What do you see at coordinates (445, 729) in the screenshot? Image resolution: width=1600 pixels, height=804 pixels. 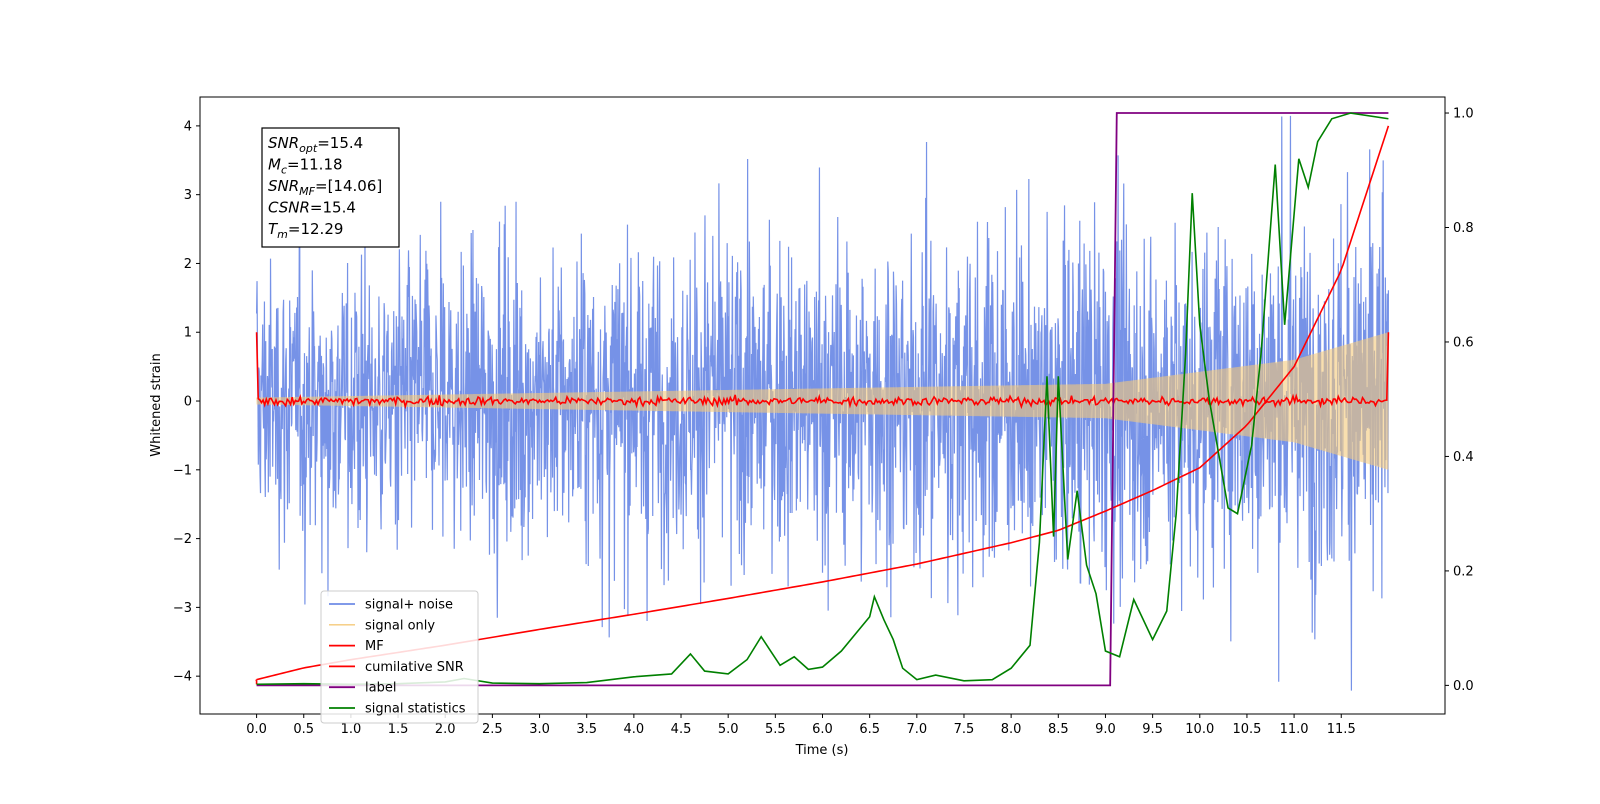 I see `x-tick-label: 2.0` at bounding box center [445, 729].